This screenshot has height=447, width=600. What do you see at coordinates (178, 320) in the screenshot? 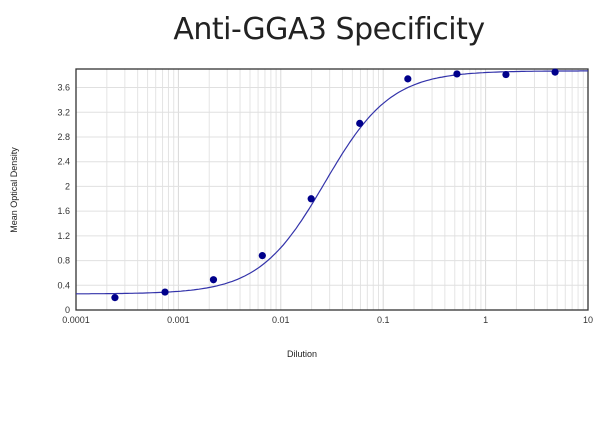
I see `x-tick-label: 0.001` at bounding box center [178, 320].